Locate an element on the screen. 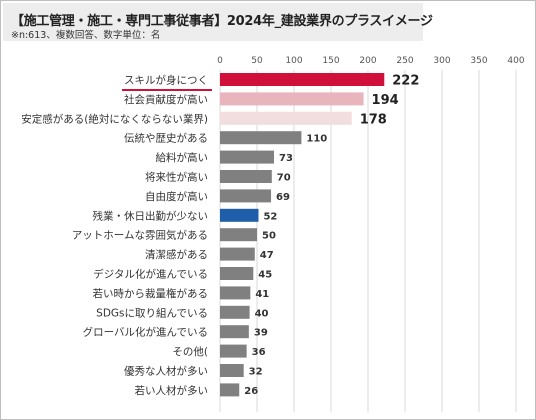 The width and height of the screenshot is (536, 420). category-label: 伝統や歴史がある is located at coordinates (166, 138).